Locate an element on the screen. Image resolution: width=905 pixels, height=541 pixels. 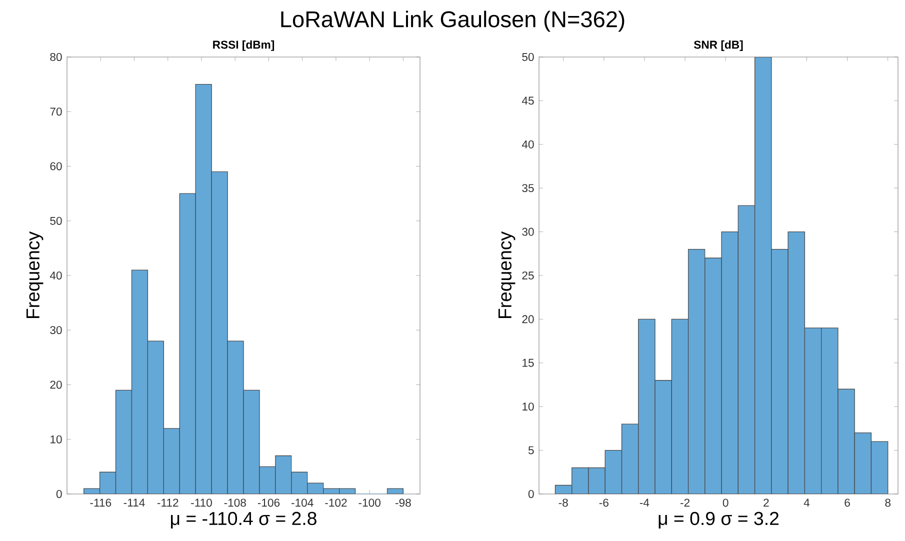
x-tick-label: -108 is located at coordinates (235, 502).